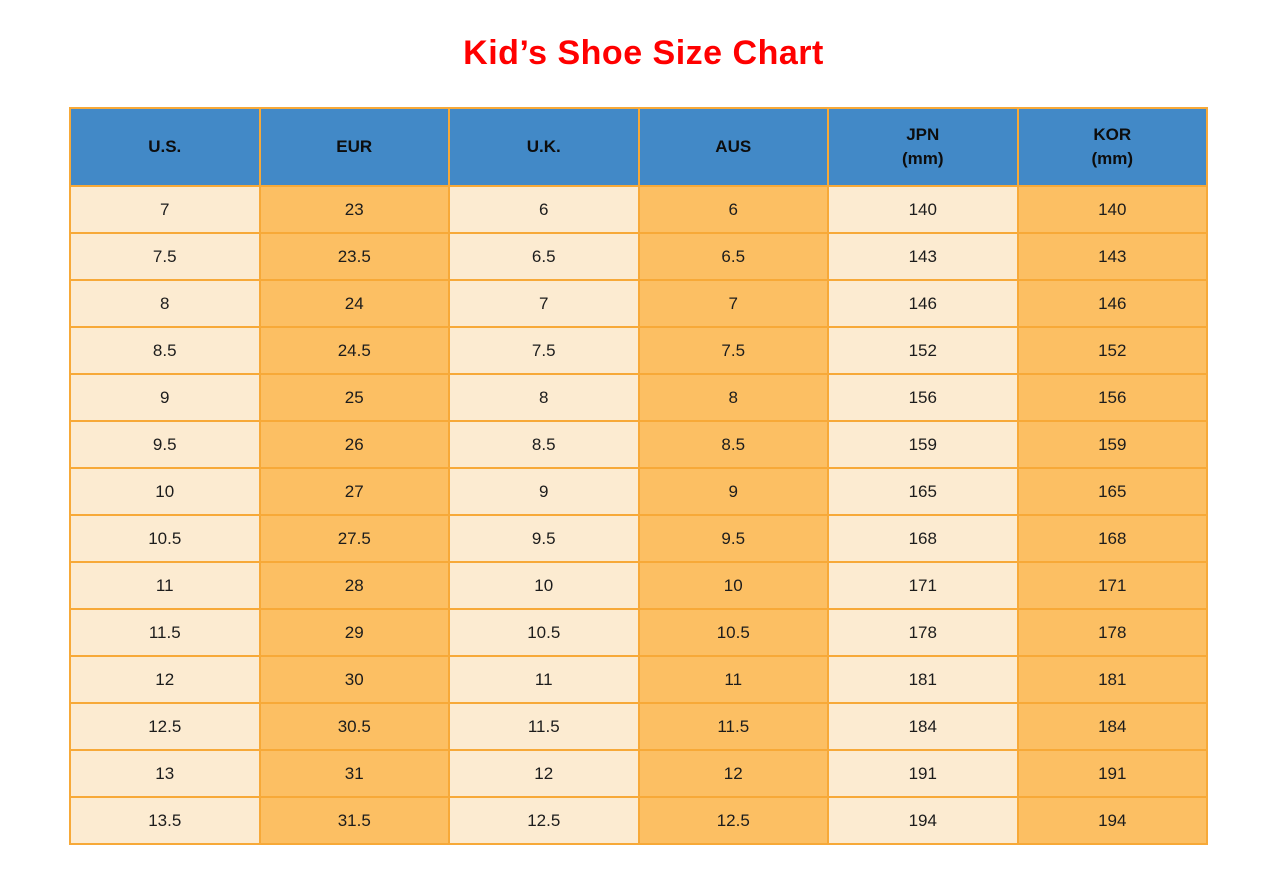  I want to click on size-cell-kor: 152, so click(1112, 350).